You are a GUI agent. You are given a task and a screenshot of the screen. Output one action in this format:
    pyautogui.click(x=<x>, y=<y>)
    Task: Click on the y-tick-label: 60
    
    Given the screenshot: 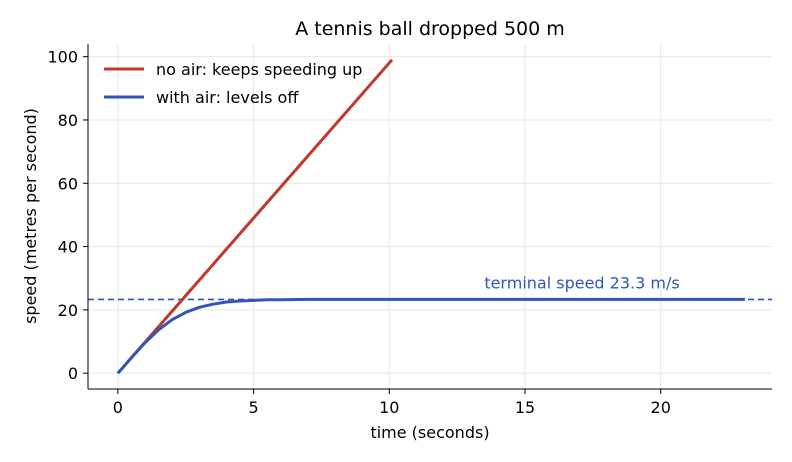 What is the action you would take?
    pyautogui.click(x=68, y=183)
    